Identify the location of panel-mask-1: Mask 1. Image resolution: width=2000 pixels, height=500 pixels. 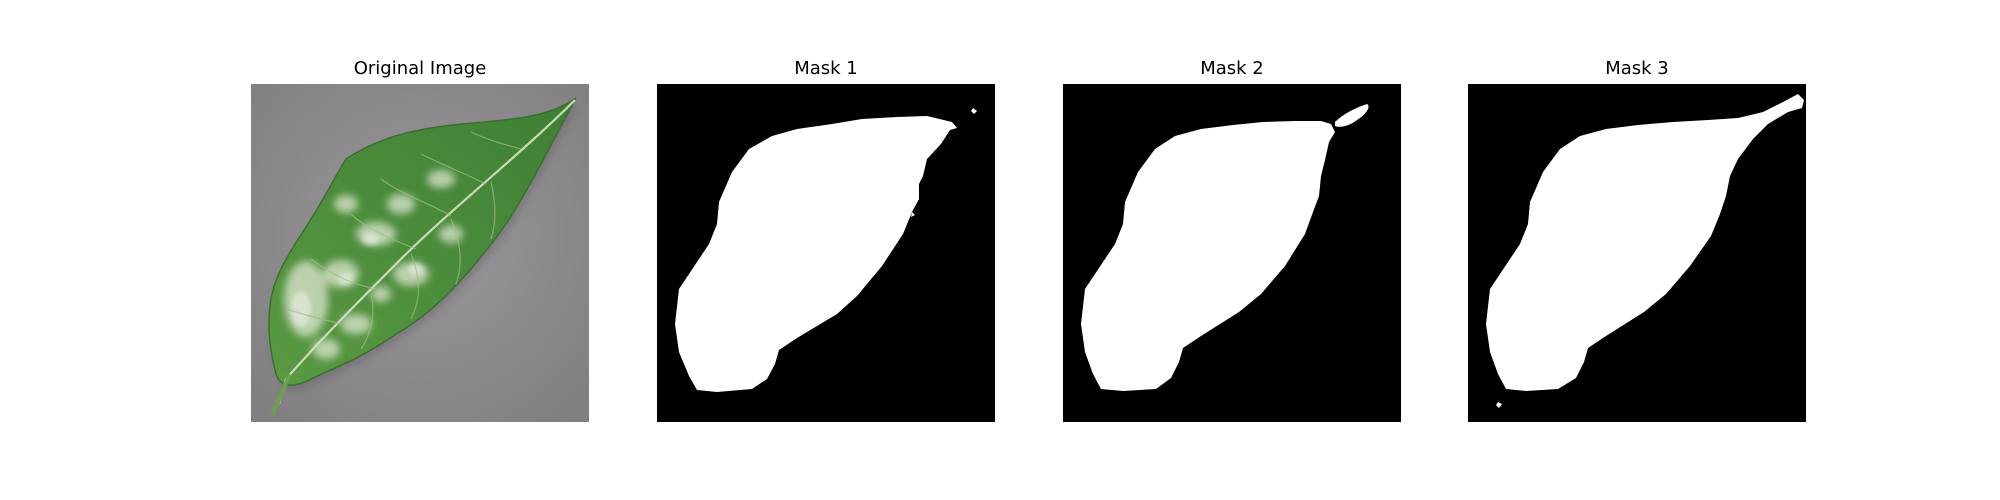
(826, 242).